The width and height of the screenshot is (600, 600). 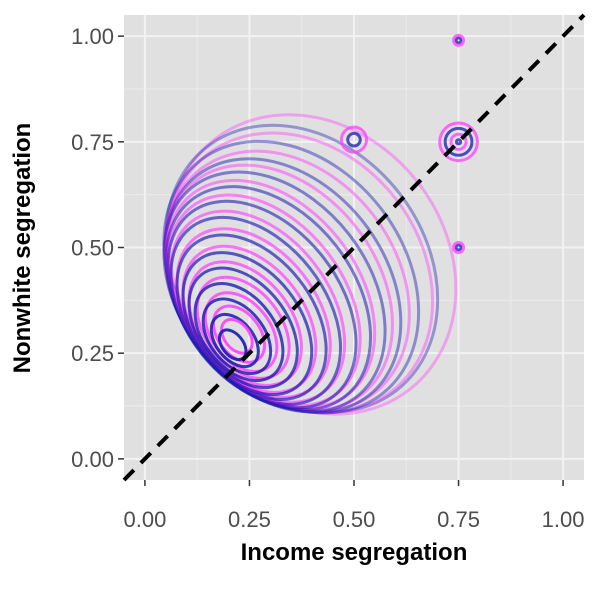 I want to click on x-axis-title: Income segregation, so click(x=354, y=552).